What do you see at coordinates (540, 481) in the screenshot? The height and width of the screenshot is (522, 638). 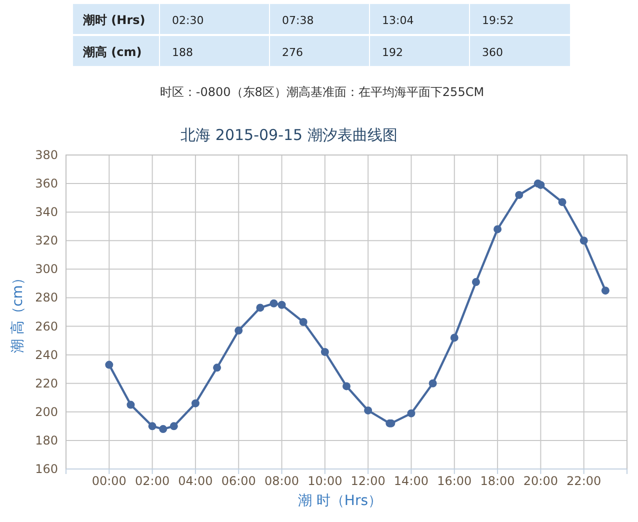 I see `x-tick-label: 20:00` at bounding box center [540, 481].